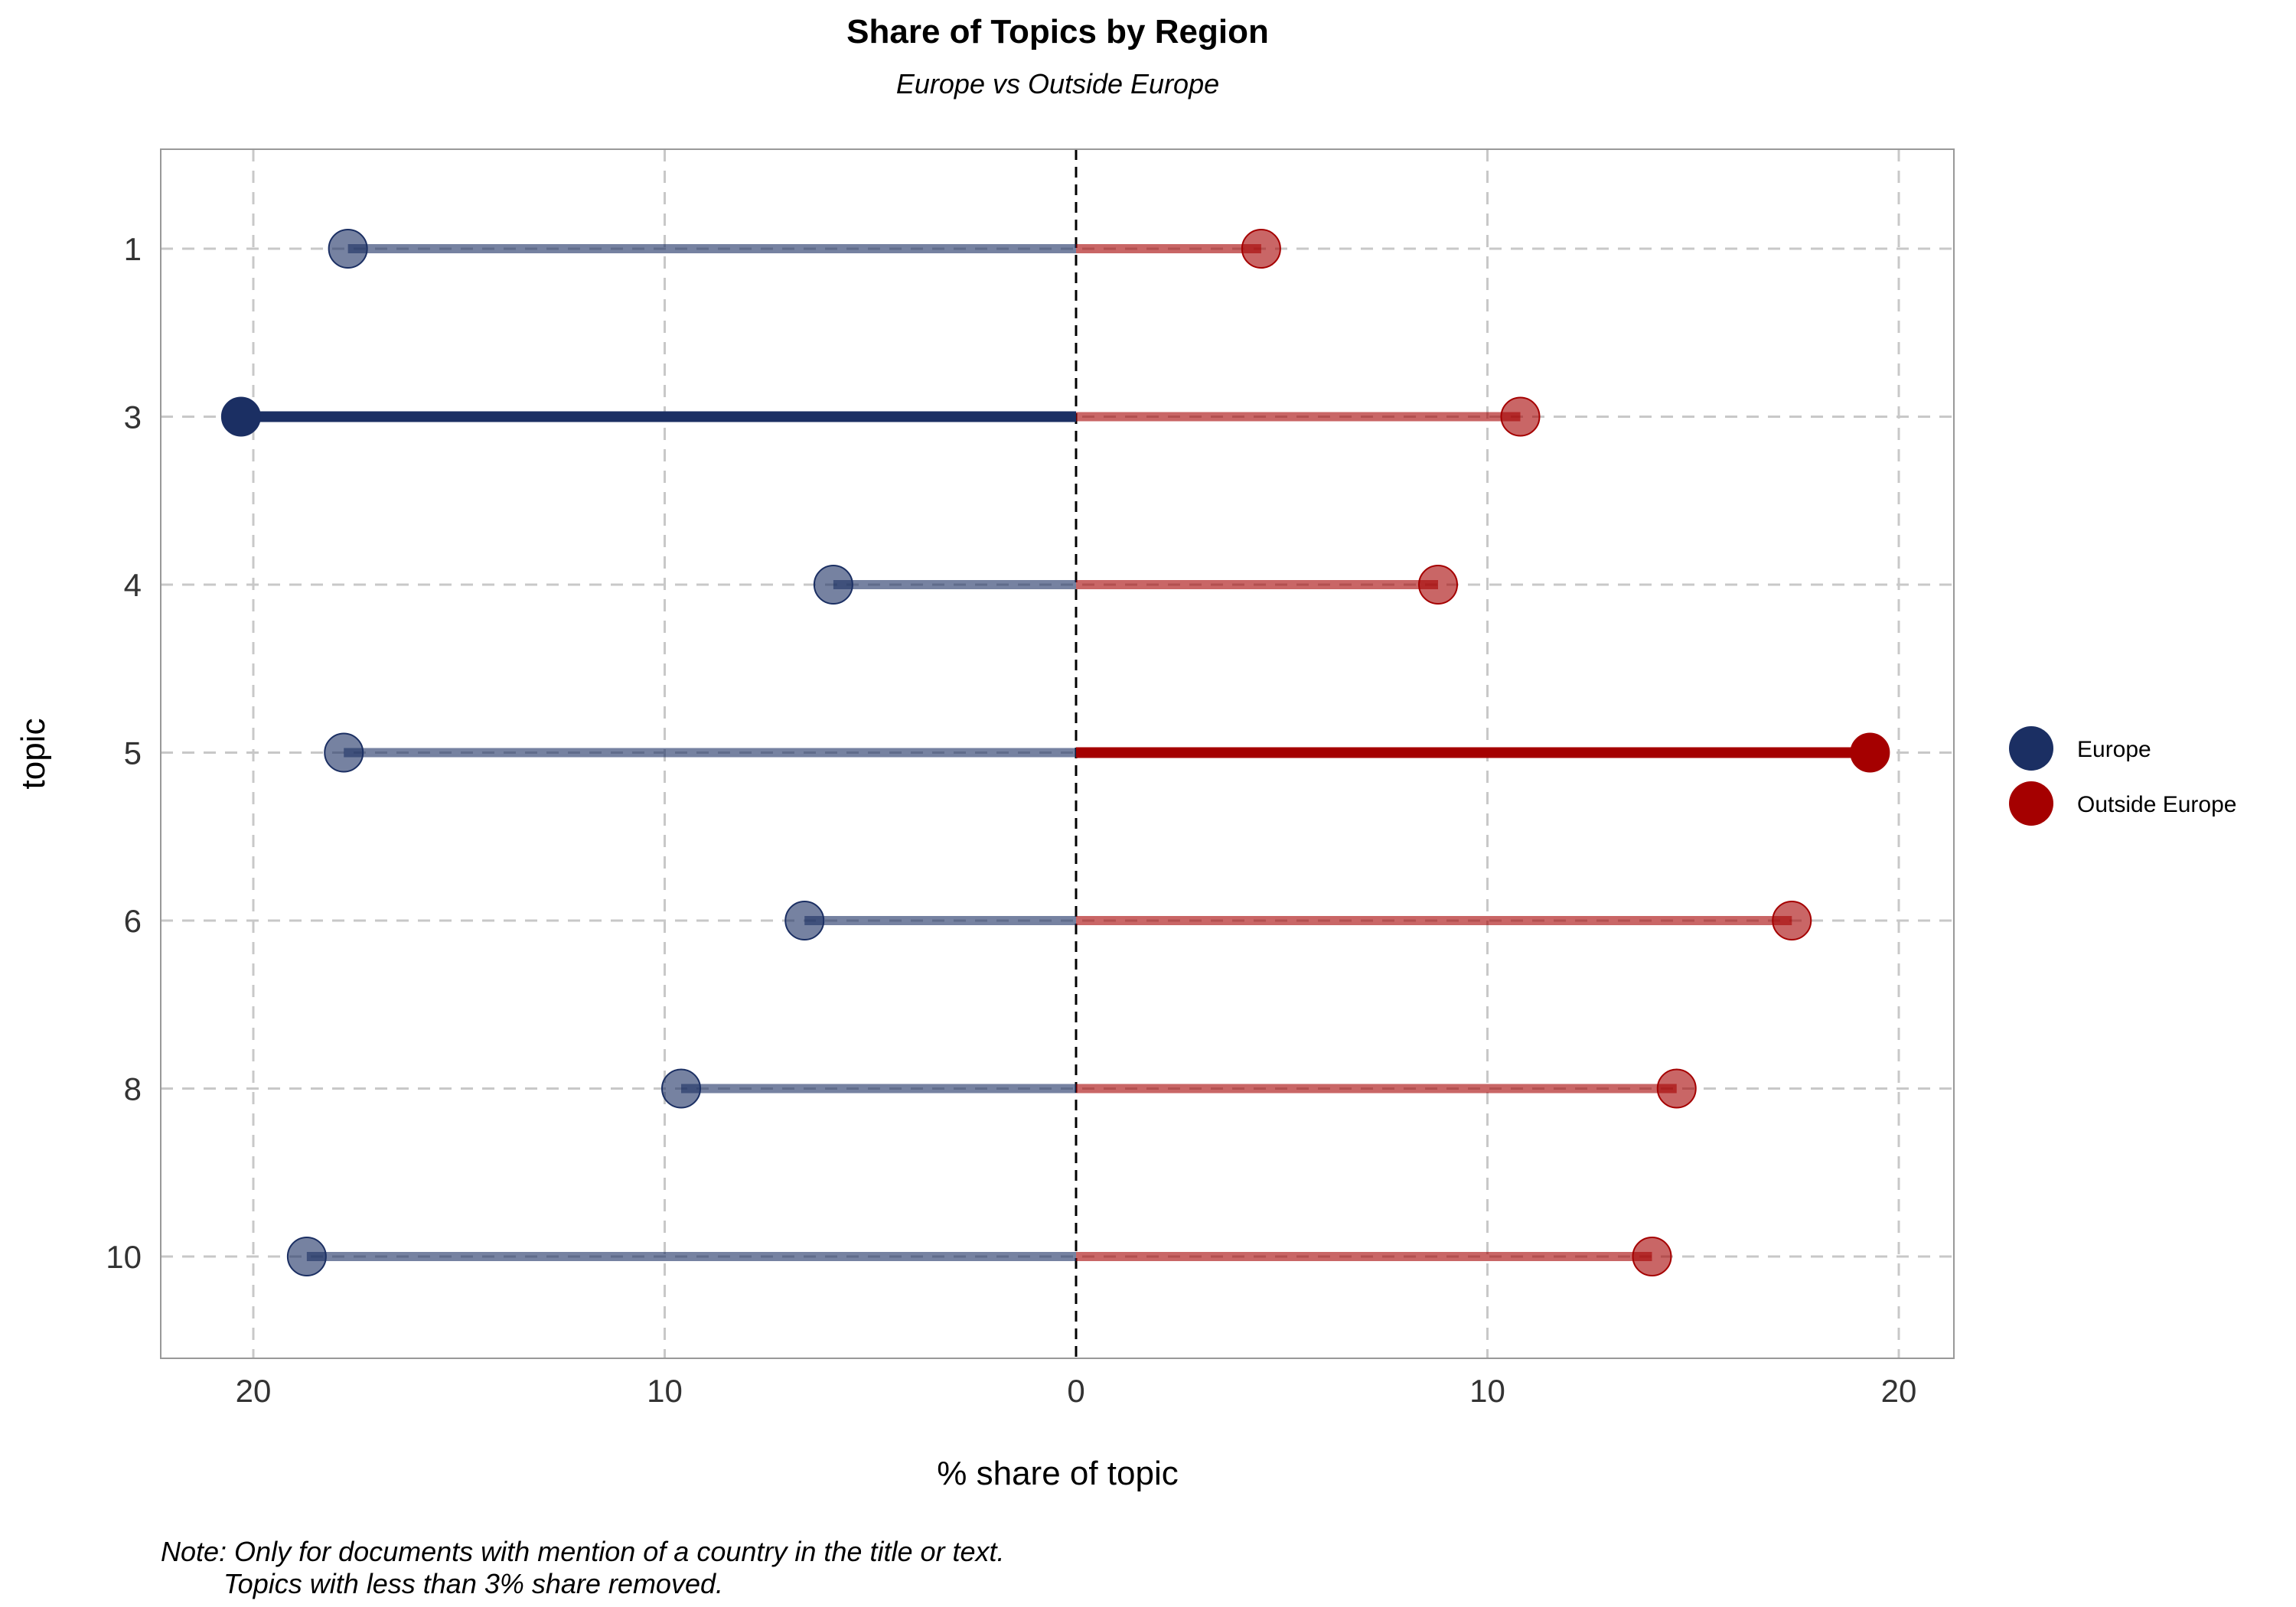 This screenshot has height=1607, width=2296. Describe the element at coordinates (2156, 805) in the screenshot. I see `legend-label: Outside Europe` at that location.